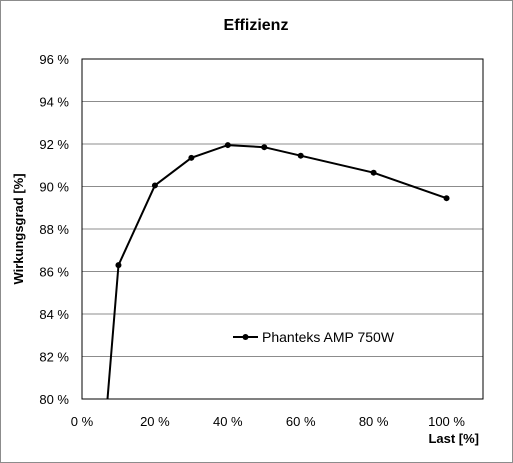 This screenshot has height=463, width=513. What do you see at coordinates (18, 228) in the screenshot?
I see `y-axis-title: Wirkungsgrad [%]` at bounding box center [18, 228].